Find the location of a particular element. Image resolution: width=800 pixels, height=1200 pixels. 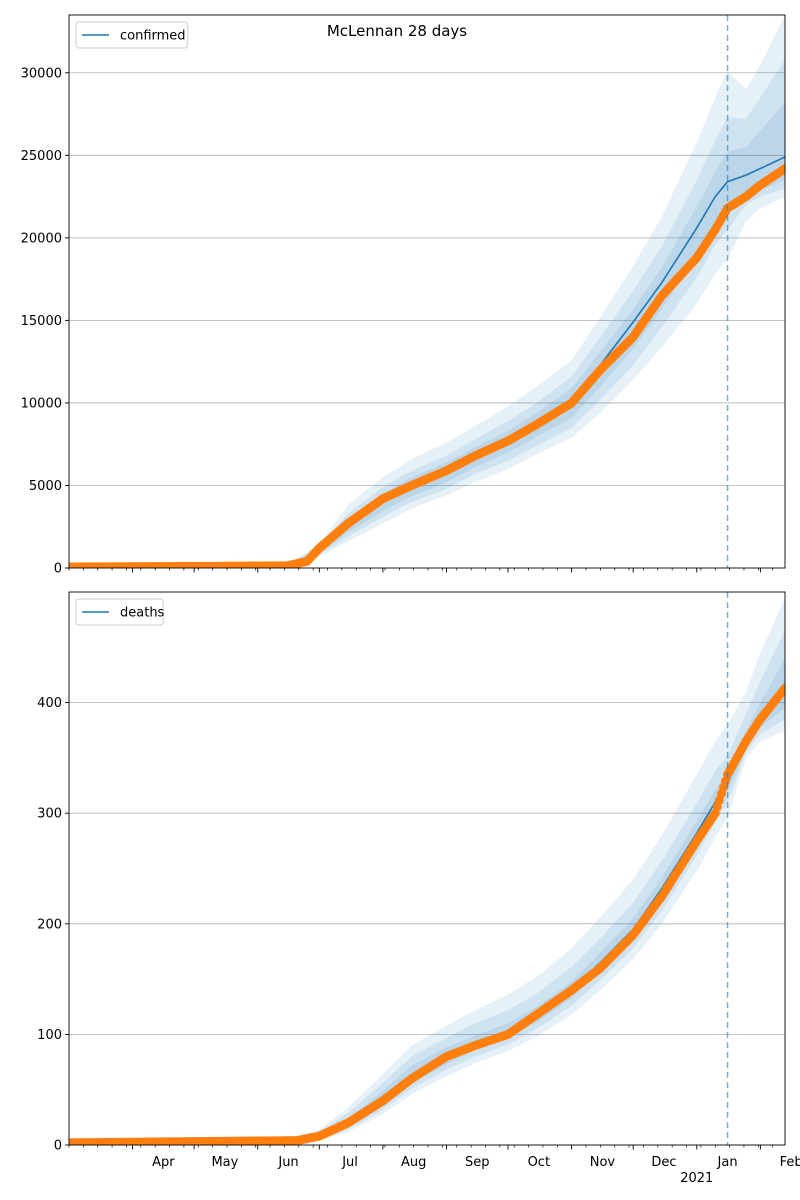

y-tick-label: 10000 is located at coordinates (41, 403).